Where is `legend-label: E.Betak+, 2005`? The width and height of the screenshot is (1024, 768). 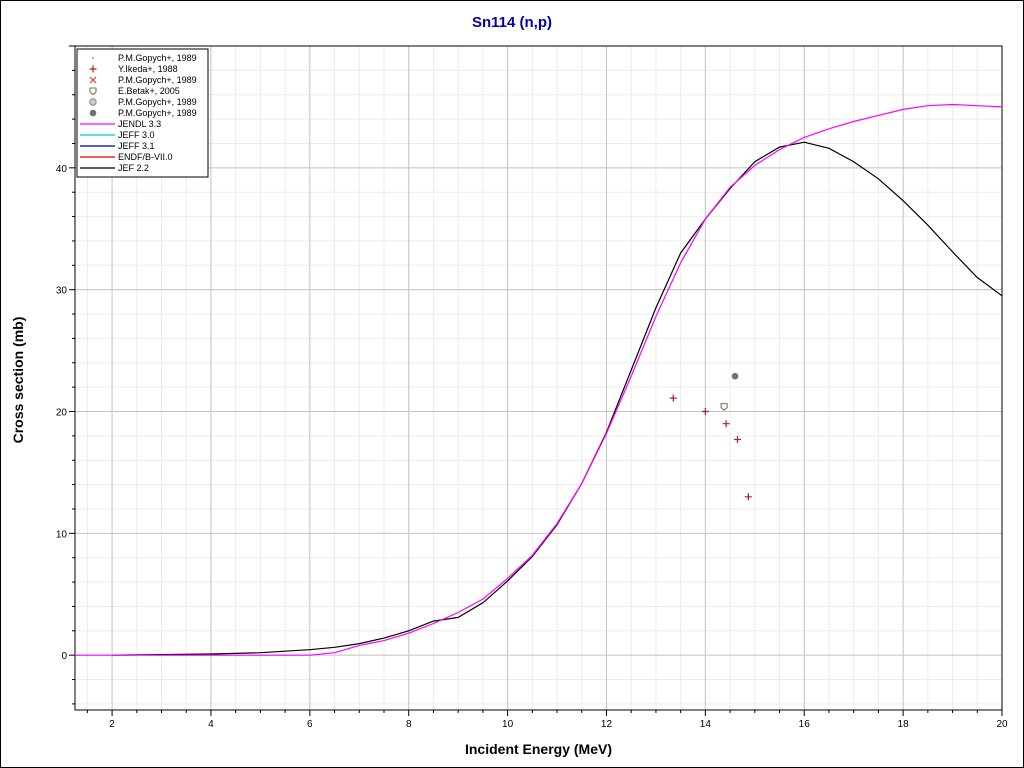 legend-label: E.Betak+, 2005 is located at coordinates (149, 91).